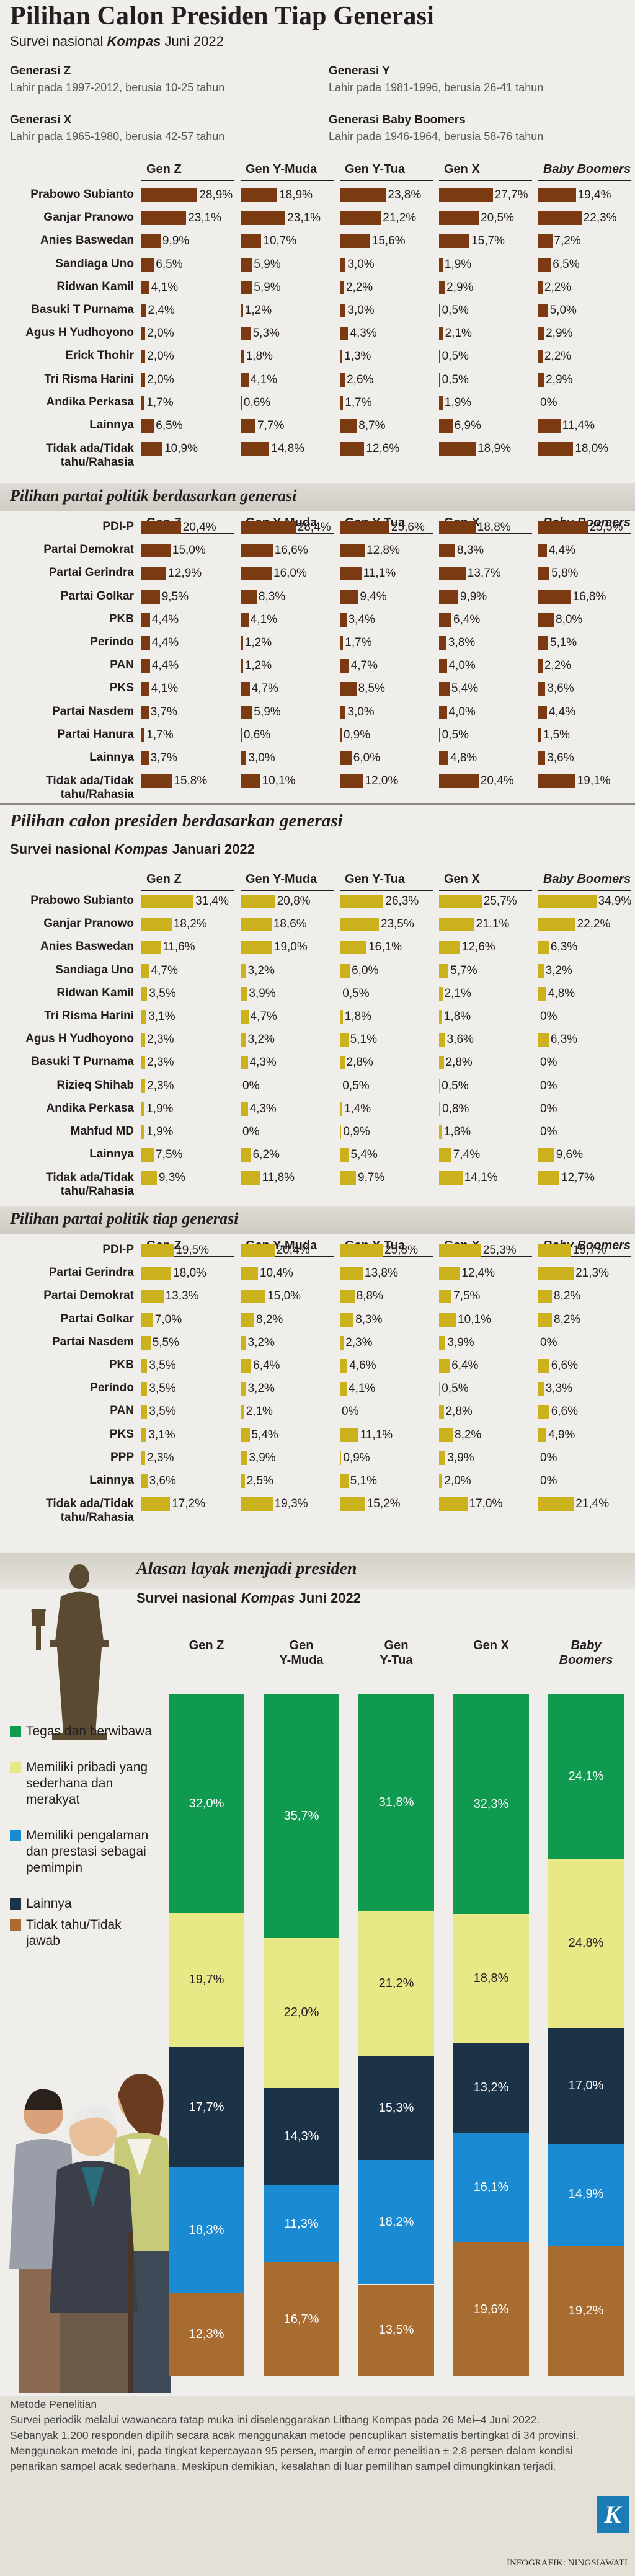 This screenshot has width=635, height=2576. What do you see at coordinates (465, 689) in the screenshot?
I see `data-label: 5,4%` at bounding box center [465, 689].